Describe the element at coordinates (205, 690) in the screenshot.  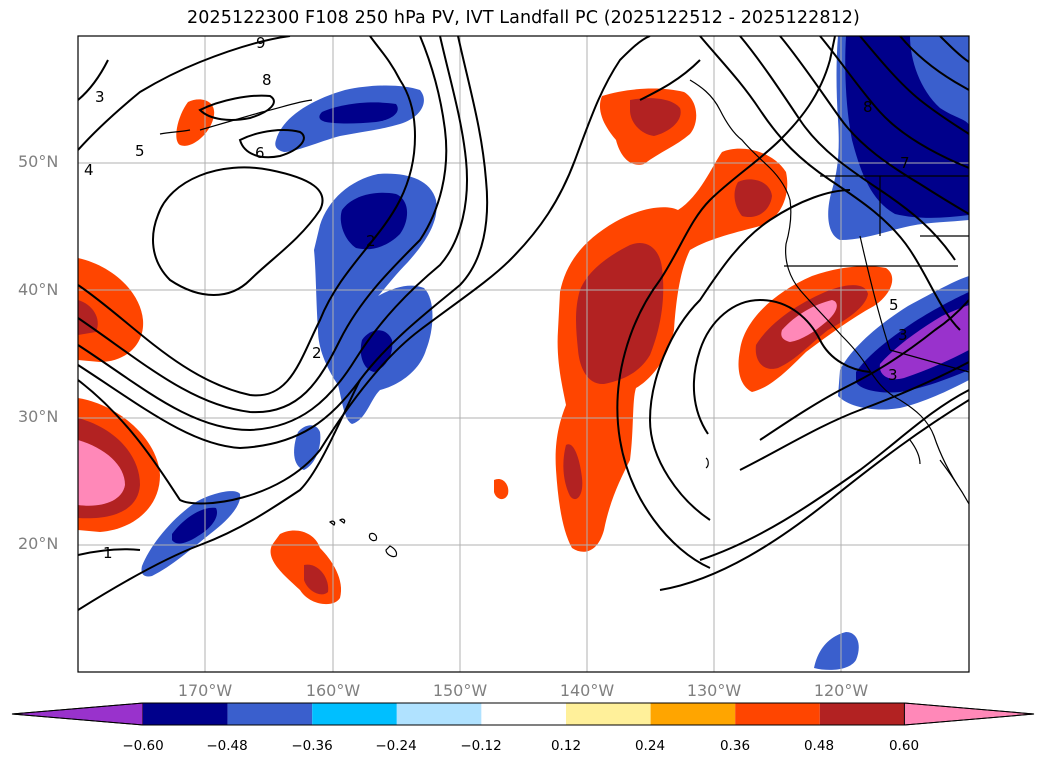
I see `lon-tick-label: 170°W` at that location.